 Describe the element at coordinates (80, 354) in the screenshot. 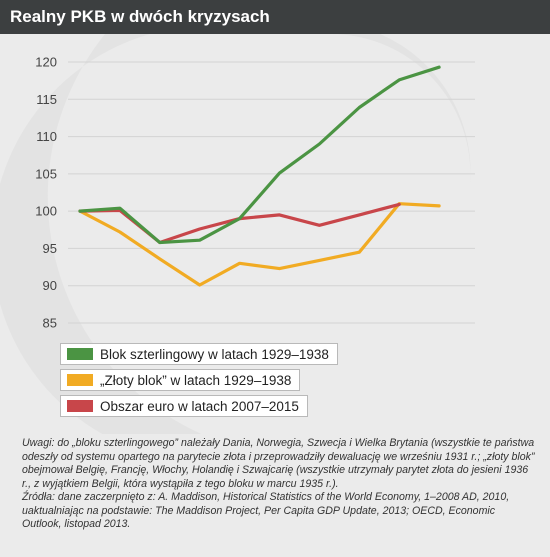

I see `legend-swatch-sterling` at that location.